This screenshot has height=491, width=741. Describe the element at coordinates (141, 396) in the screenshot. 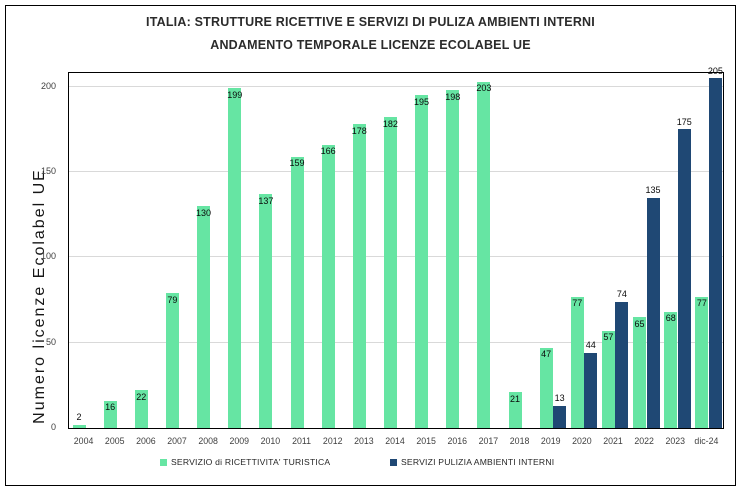

I see `bar-value-ricettivita-2006: 22` at that location.